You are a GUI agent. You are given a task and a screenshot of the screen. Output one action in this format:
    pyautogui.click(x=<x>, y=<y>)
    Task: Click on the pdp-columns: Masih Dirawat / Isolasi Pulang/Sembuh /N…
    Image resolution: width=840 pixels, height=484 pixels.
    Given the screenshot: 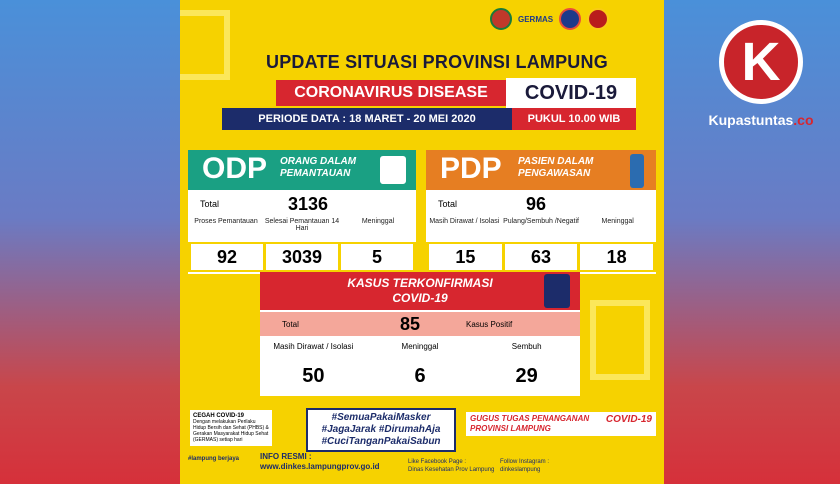 What is the action you would take?
    pyautogui.click(x=541, y=229)
    